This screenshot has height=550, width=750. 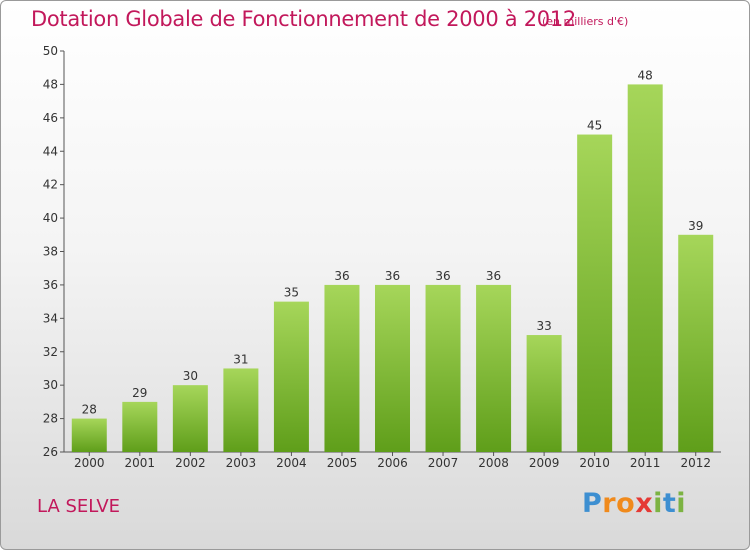 What do you see at coordinates (594, 463) in the screenshot?
I see `x-tick-label: 2010` at bounding box center [594, 463].